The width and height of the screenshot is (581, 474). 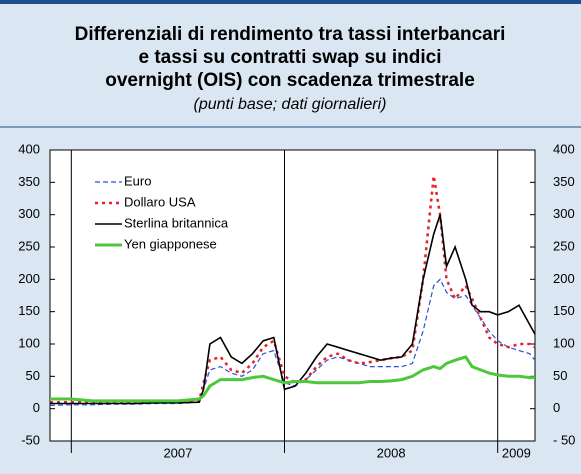 I want to click on y-tick-label: 250, so click(x=29, y=245).